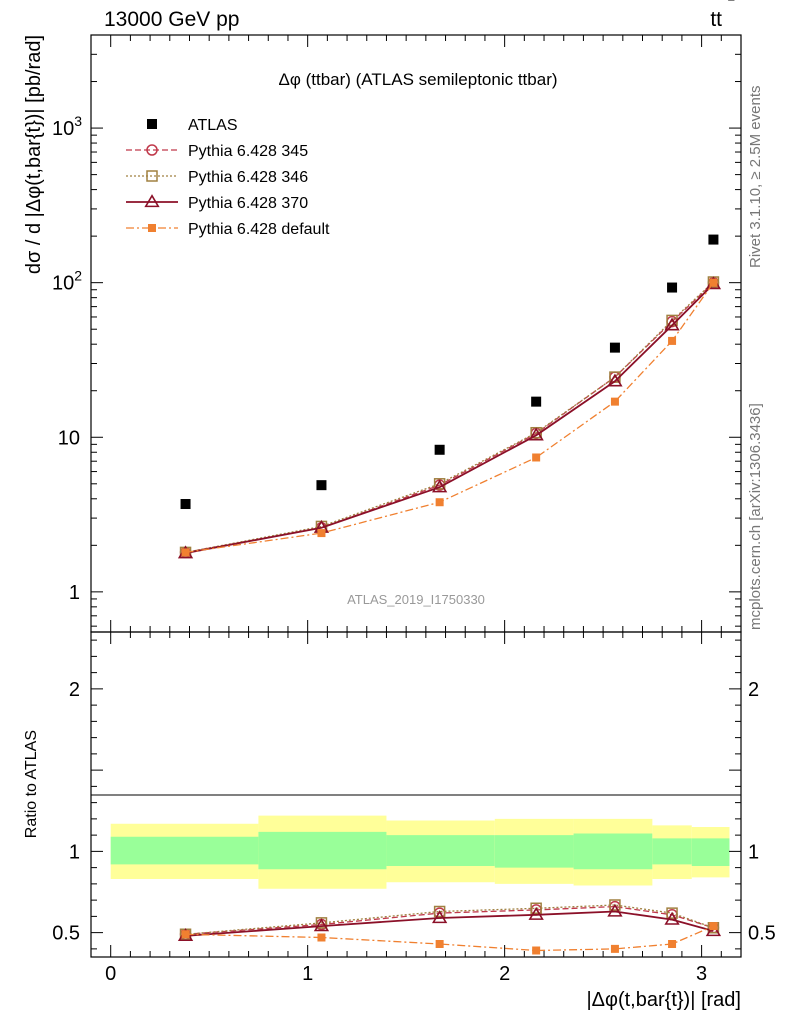 This screenshot has width=786, height=1024. What do you see at coordinates (31, 784) in the screenshot?
I see `ratio-y-axis-label: Ratio to ATLAS` at bounding box center [31, 784].